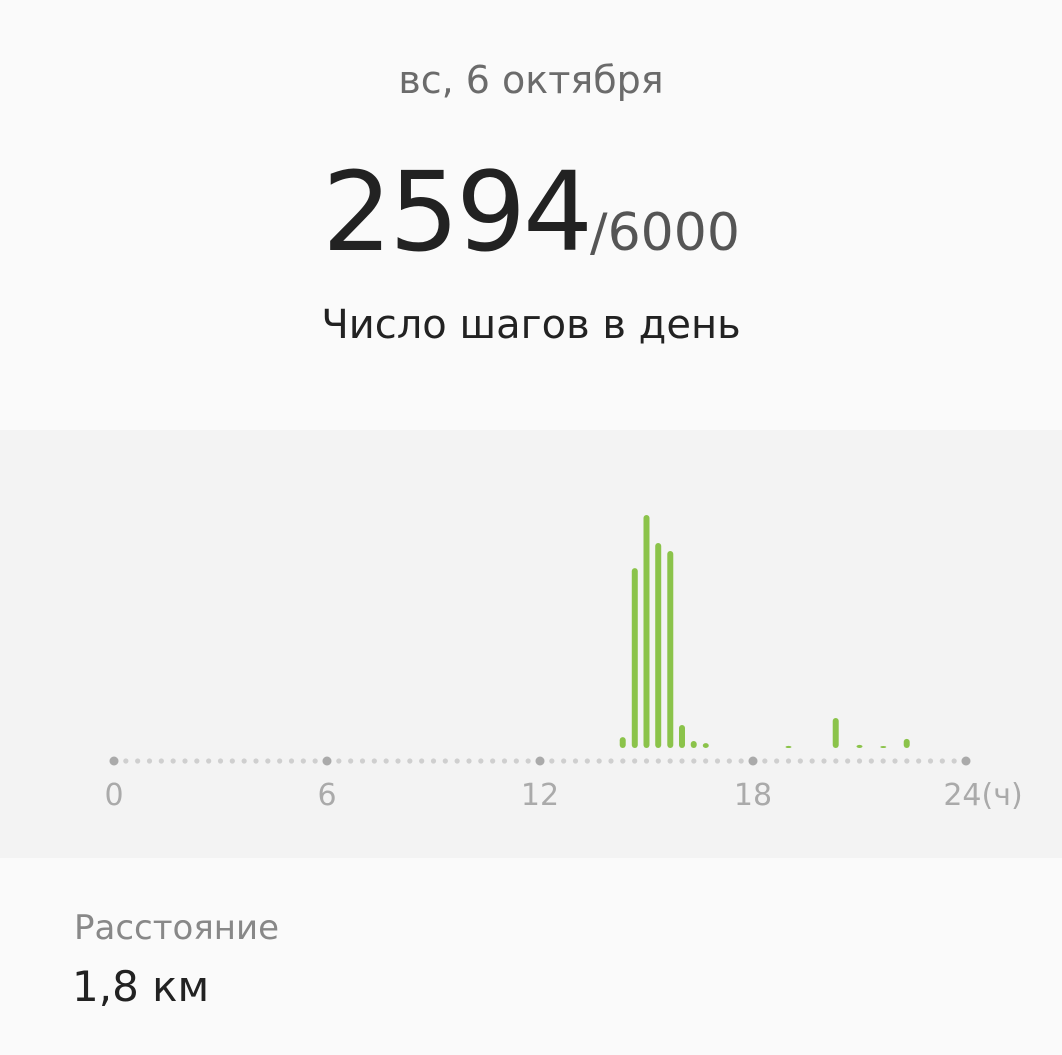  I want to click on x-tick-label: 18, so click(753, 795).